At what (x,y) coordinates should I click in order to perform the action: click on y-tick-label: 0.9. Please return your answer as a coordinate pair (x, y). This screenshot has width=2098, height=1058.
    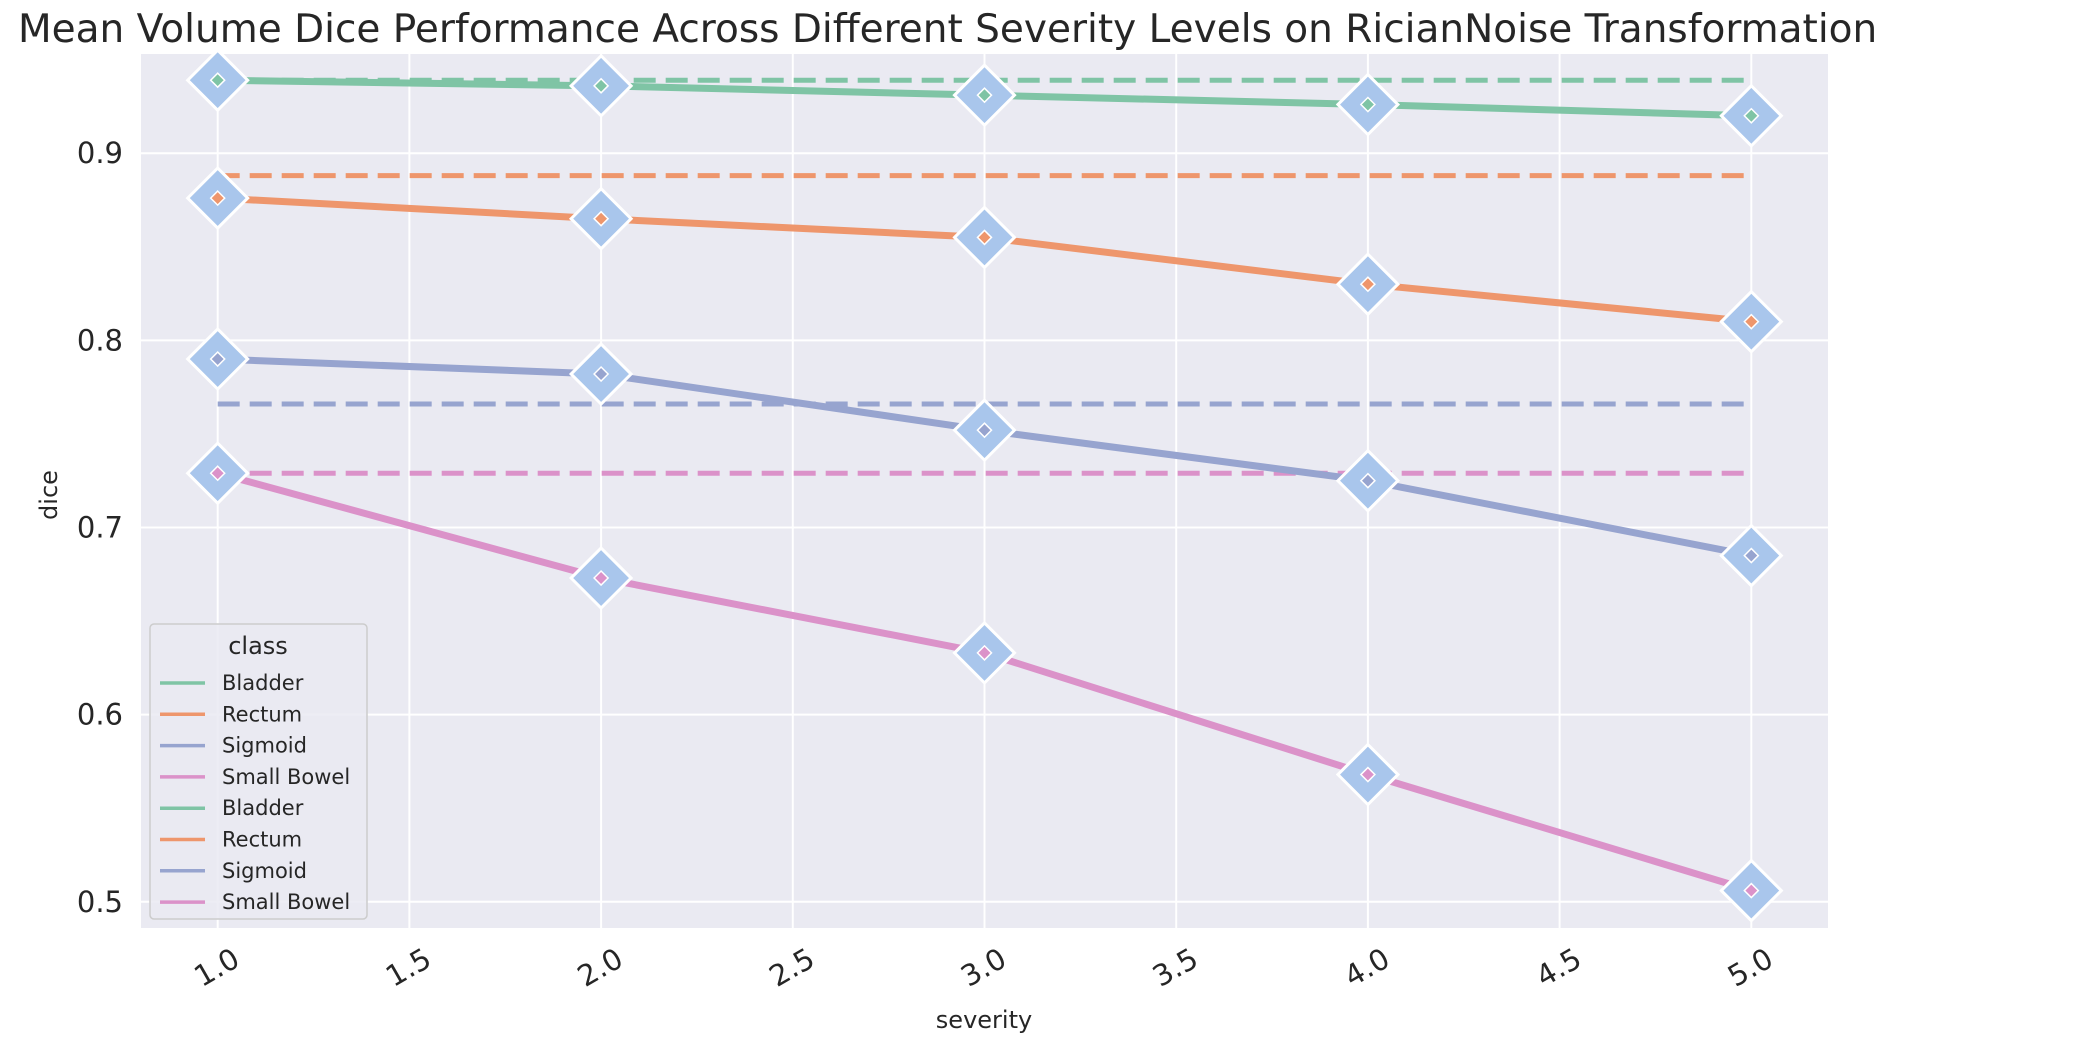
    Looking at the image, I should click on (100, 153).